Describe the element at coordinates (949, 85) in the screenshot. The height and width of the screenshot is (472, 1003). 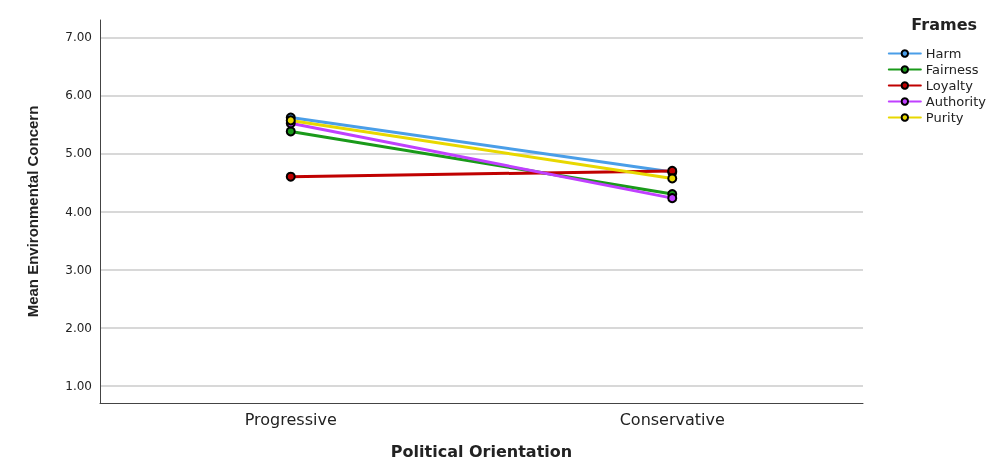
I see `legend-label: Loyalty` at that location.